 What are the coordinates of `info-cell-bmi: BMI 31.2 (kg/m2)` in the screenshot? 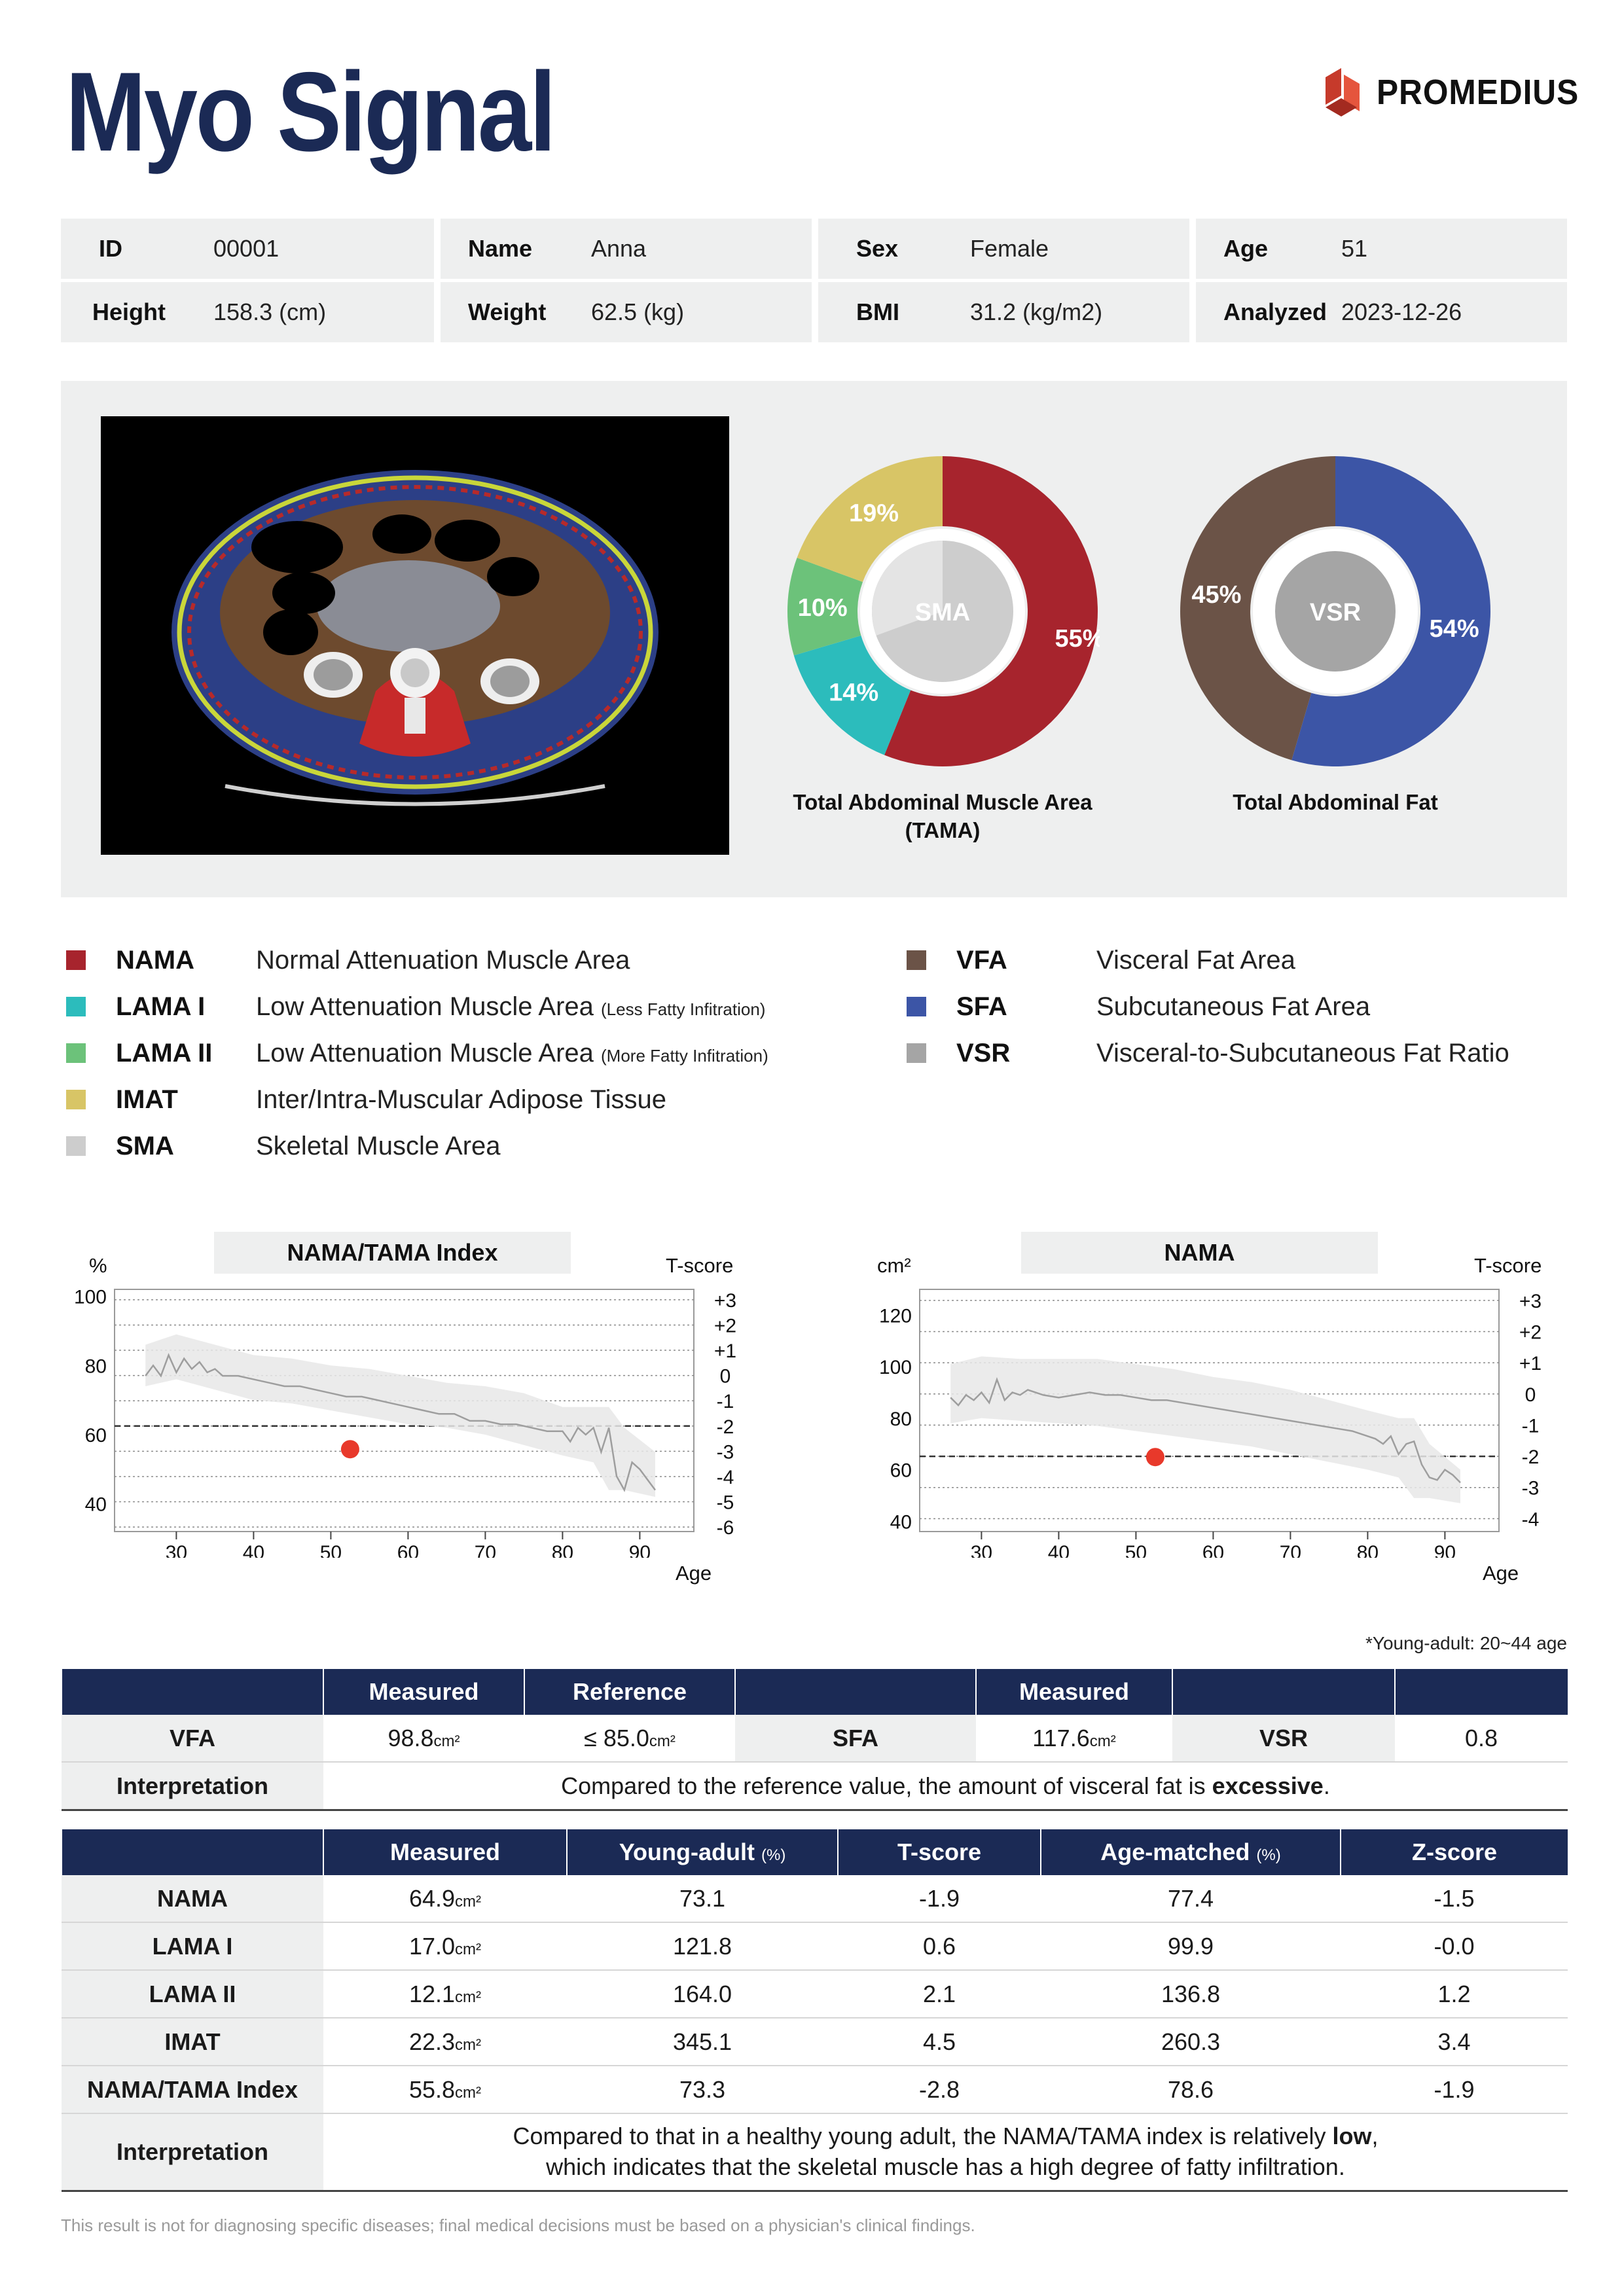 It's located at (1003, 312).